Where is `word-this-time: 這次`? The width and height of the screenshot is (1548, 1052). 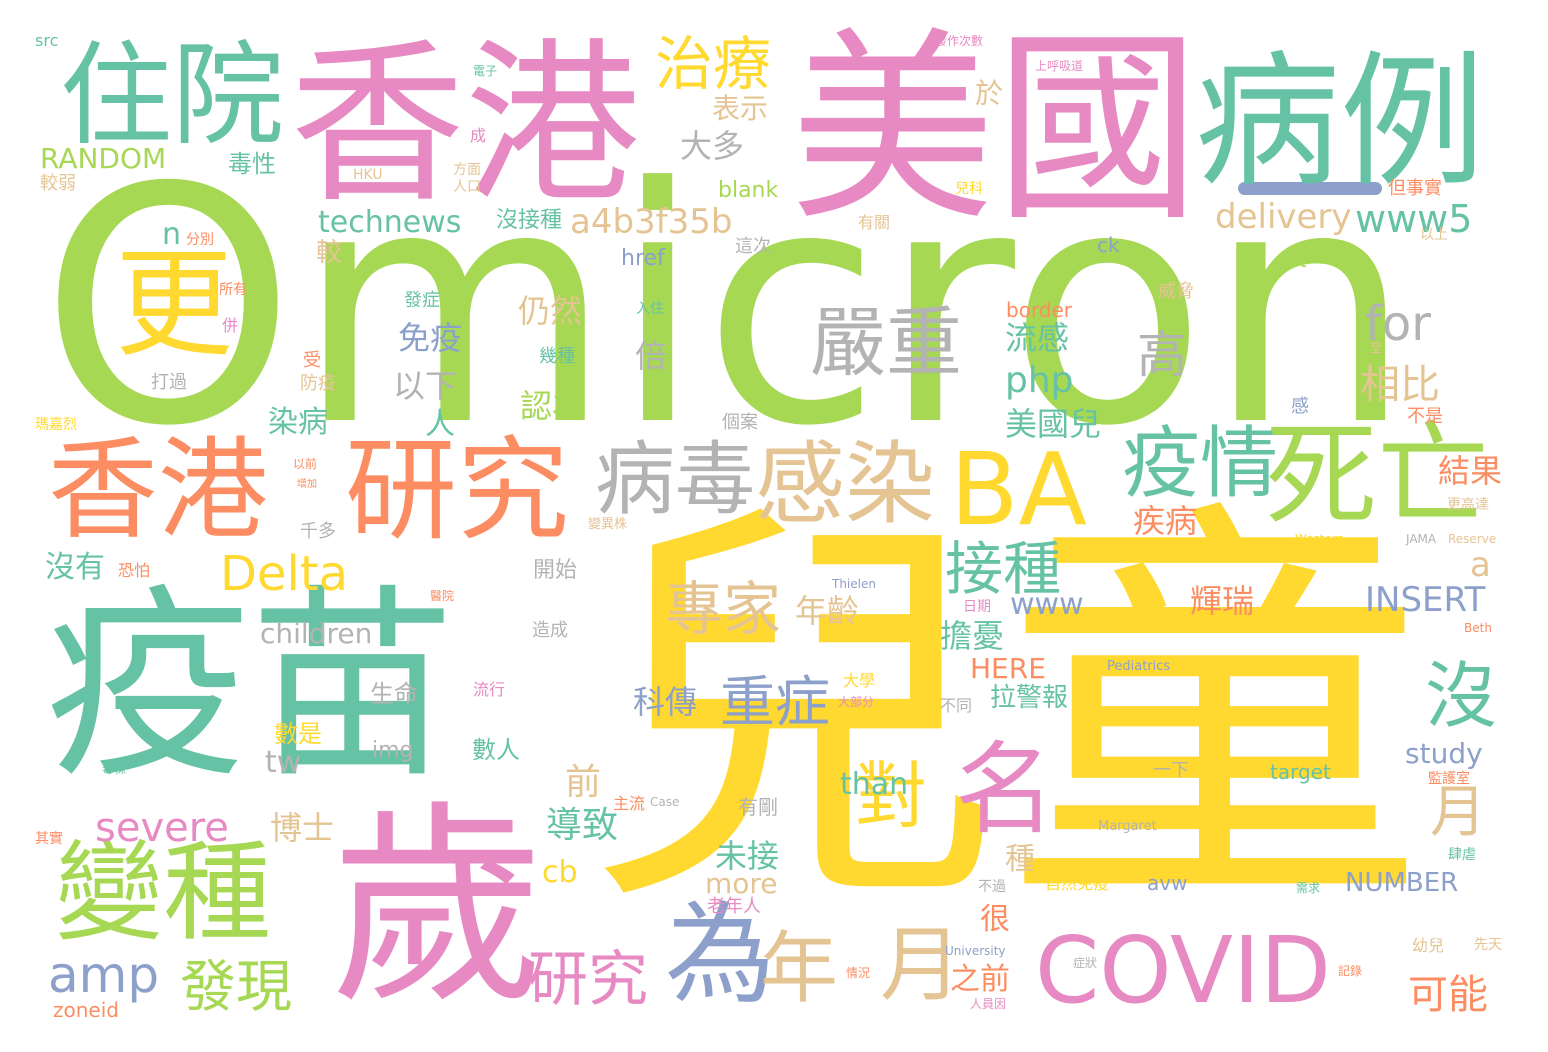
word-this-time: 這次 is located at coordinates (753, 246).